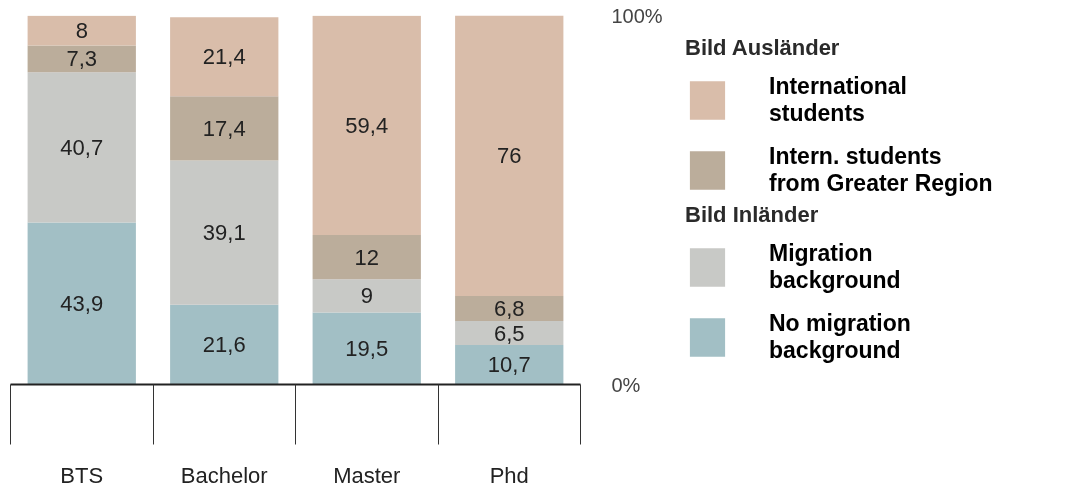 The width and height of the screenshot is (1065, 493). What do you see at coordinates (509, 475) in the screenshot?
I see `x-tick-label: Phd` at bounding box center [509, 475].